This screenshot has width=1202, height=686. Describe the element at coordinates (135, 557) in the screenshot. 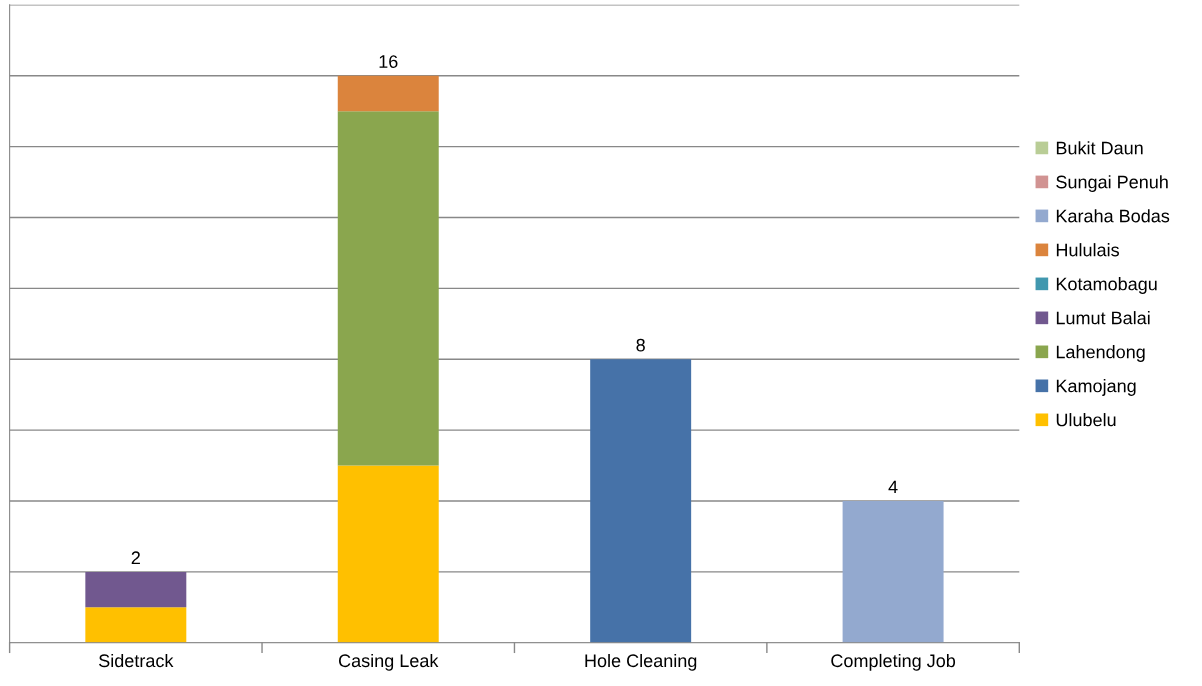

I see `annotation: 2` at that location.